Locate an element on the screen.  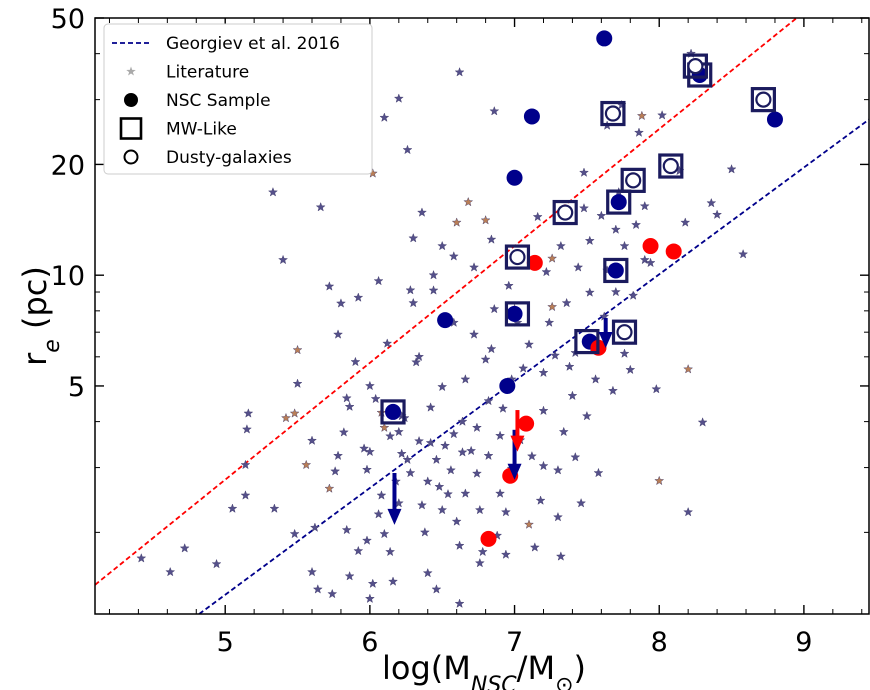
x-tick-label: 6 is located at coordinates (369, 642).